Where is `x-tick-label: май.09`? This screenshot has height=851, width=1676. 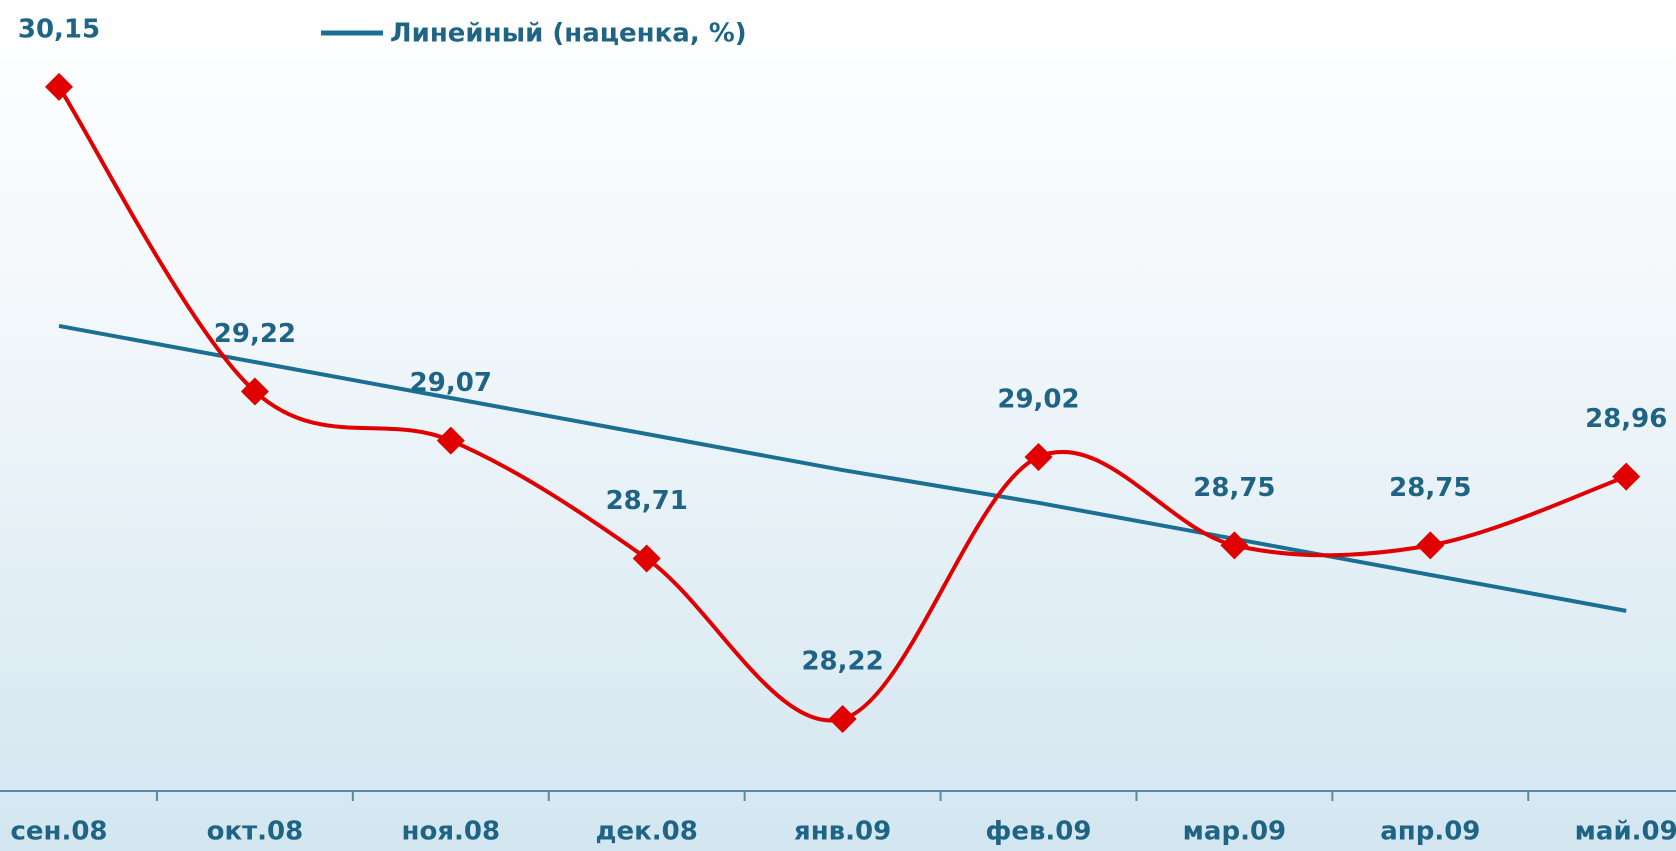 x-tick-label: май.09 is located at coordinates (1625, 832).